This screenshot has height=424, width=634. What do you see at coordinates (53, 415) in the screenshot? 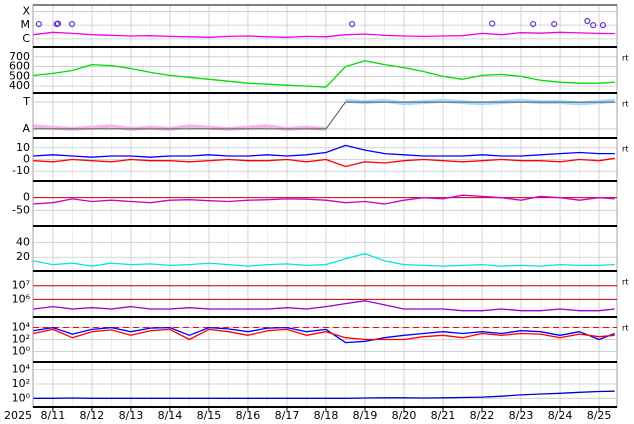
I see `x-tick-label: 8/11` at bounding box center [53, 415].